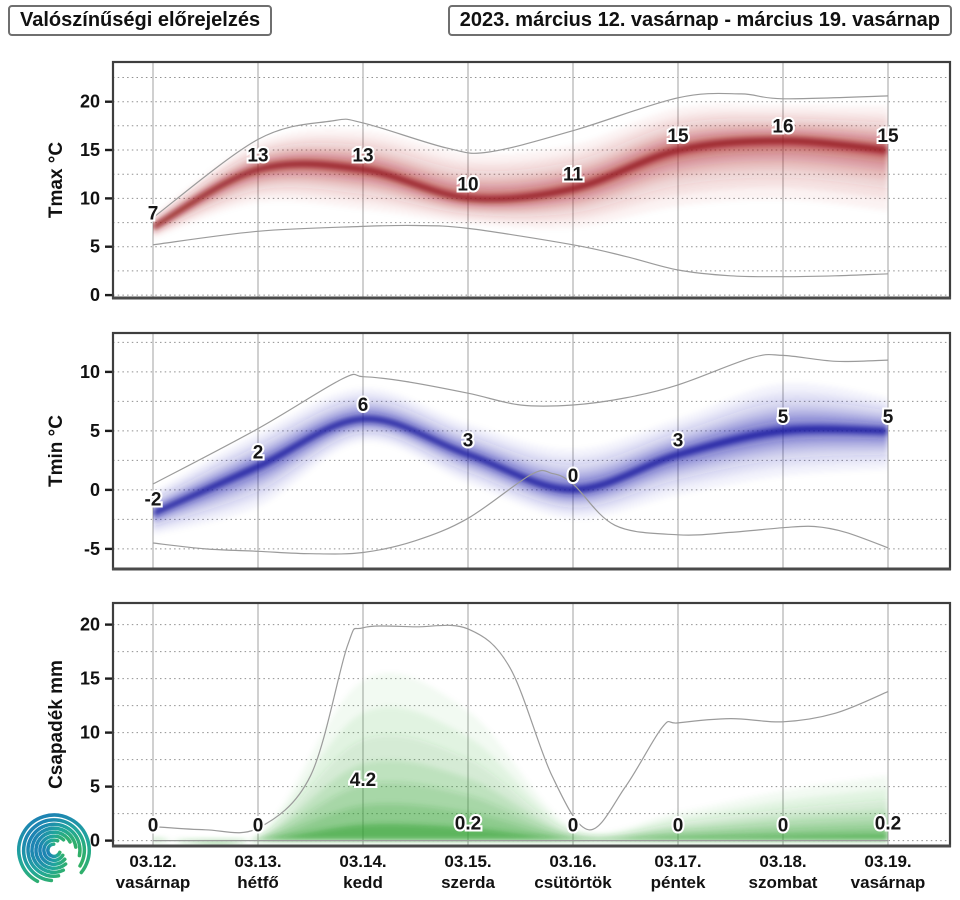 This screenshot has width=960, height=900. What do you see at coordinates (92, 549) in the screenshot?
I see `y-tick-label: -5` at bounding box center [92, 549].